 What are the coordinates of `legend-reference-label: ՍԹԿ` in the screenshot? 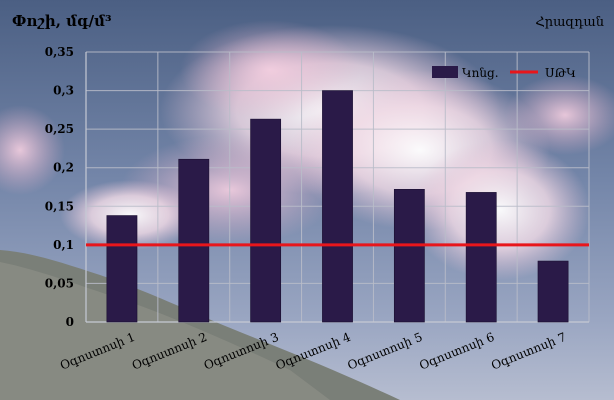 It's located at (560, 73).